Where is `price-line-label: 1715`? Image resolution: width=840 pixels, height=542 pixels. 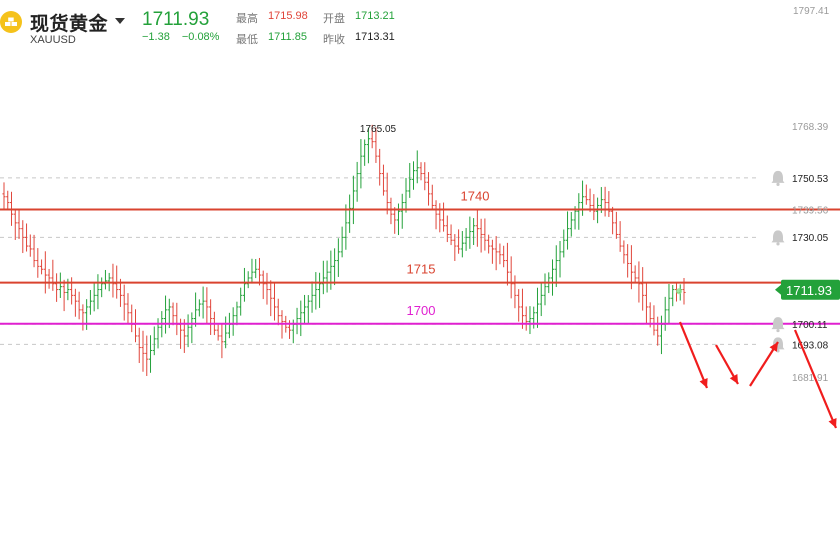 price-line-label: 1715 is located at coordinates (421, 269).